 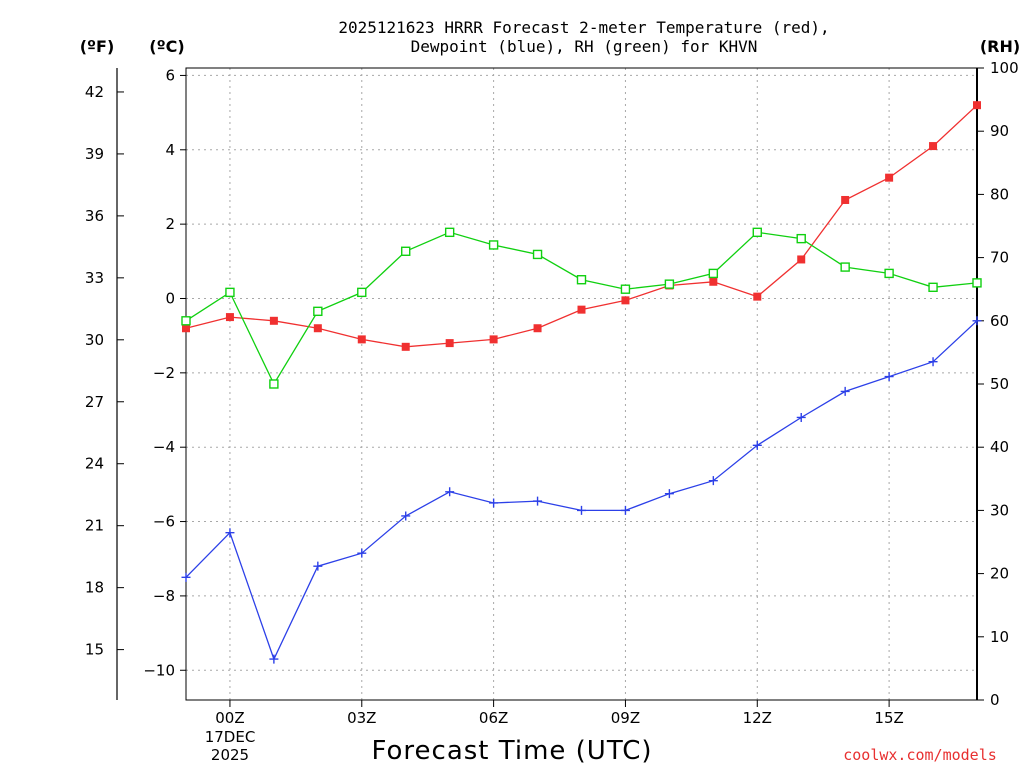 What do you see at coordinates (920, 755) in the screenshot?
I see `site-credit-link: coolwx.com/models` at bounding box center [920, 755].